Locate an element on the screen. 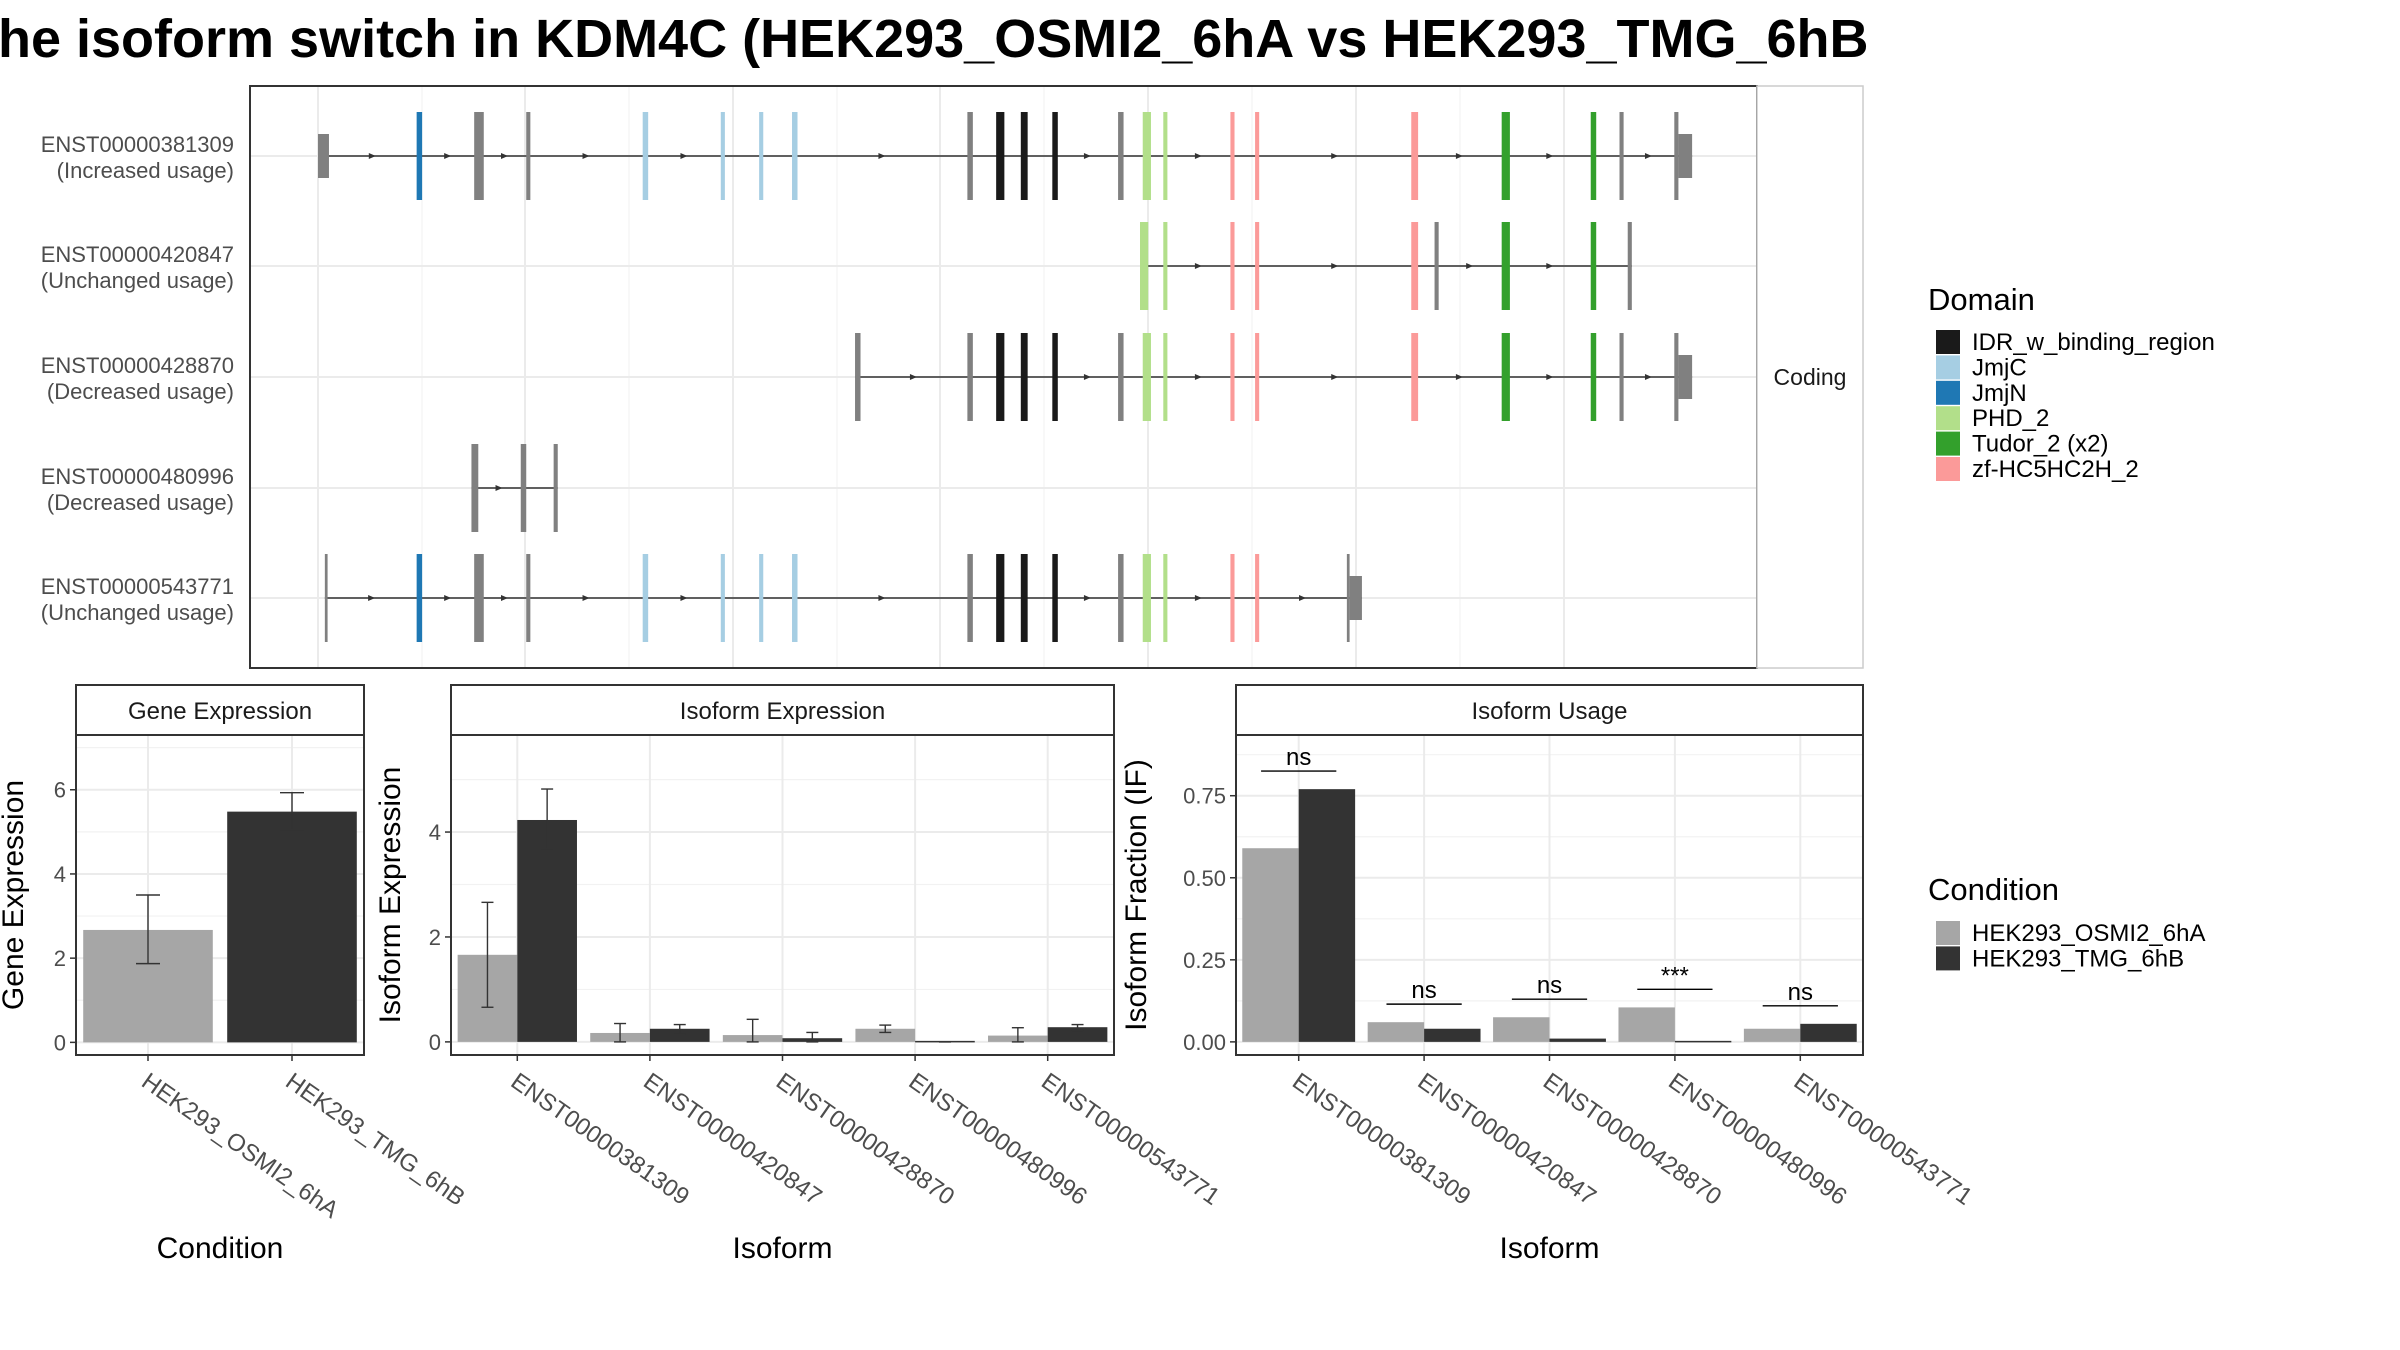  condition-legend-key is located at coordinates (1948, 958).